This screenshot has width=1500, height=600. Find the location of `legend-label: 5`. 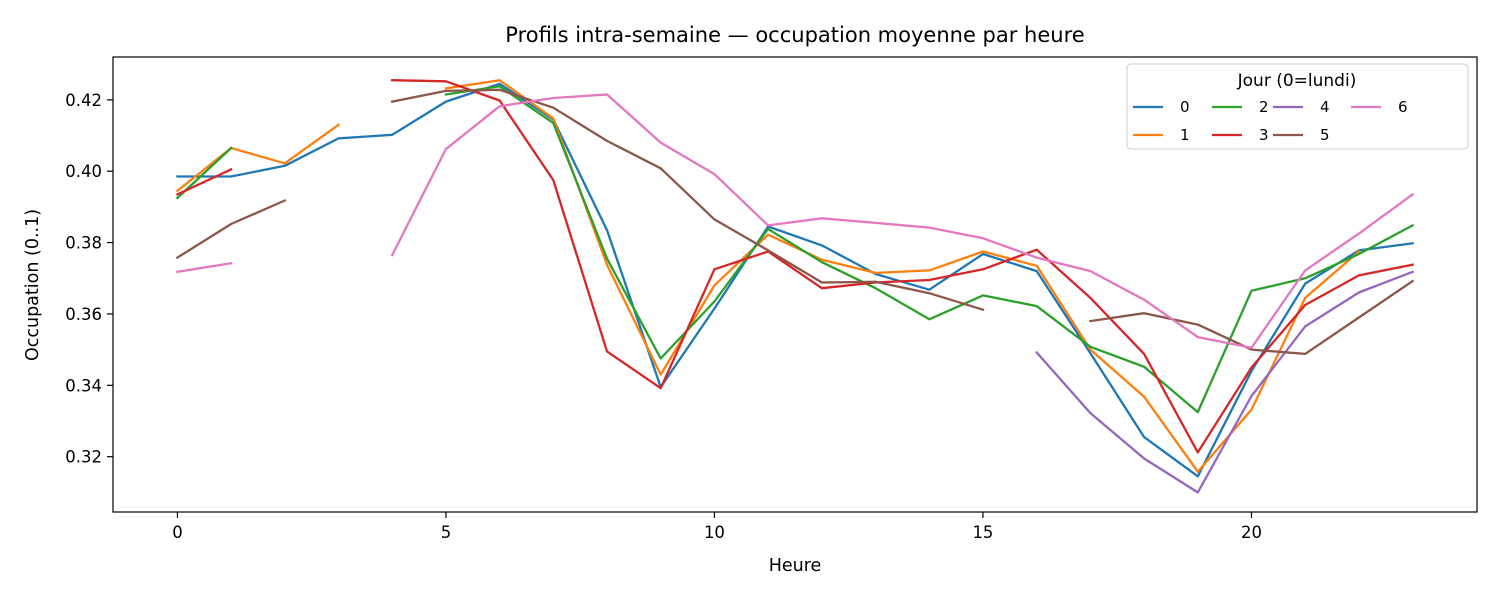

legend-label: 5 is located at coordinates (1325, 135).